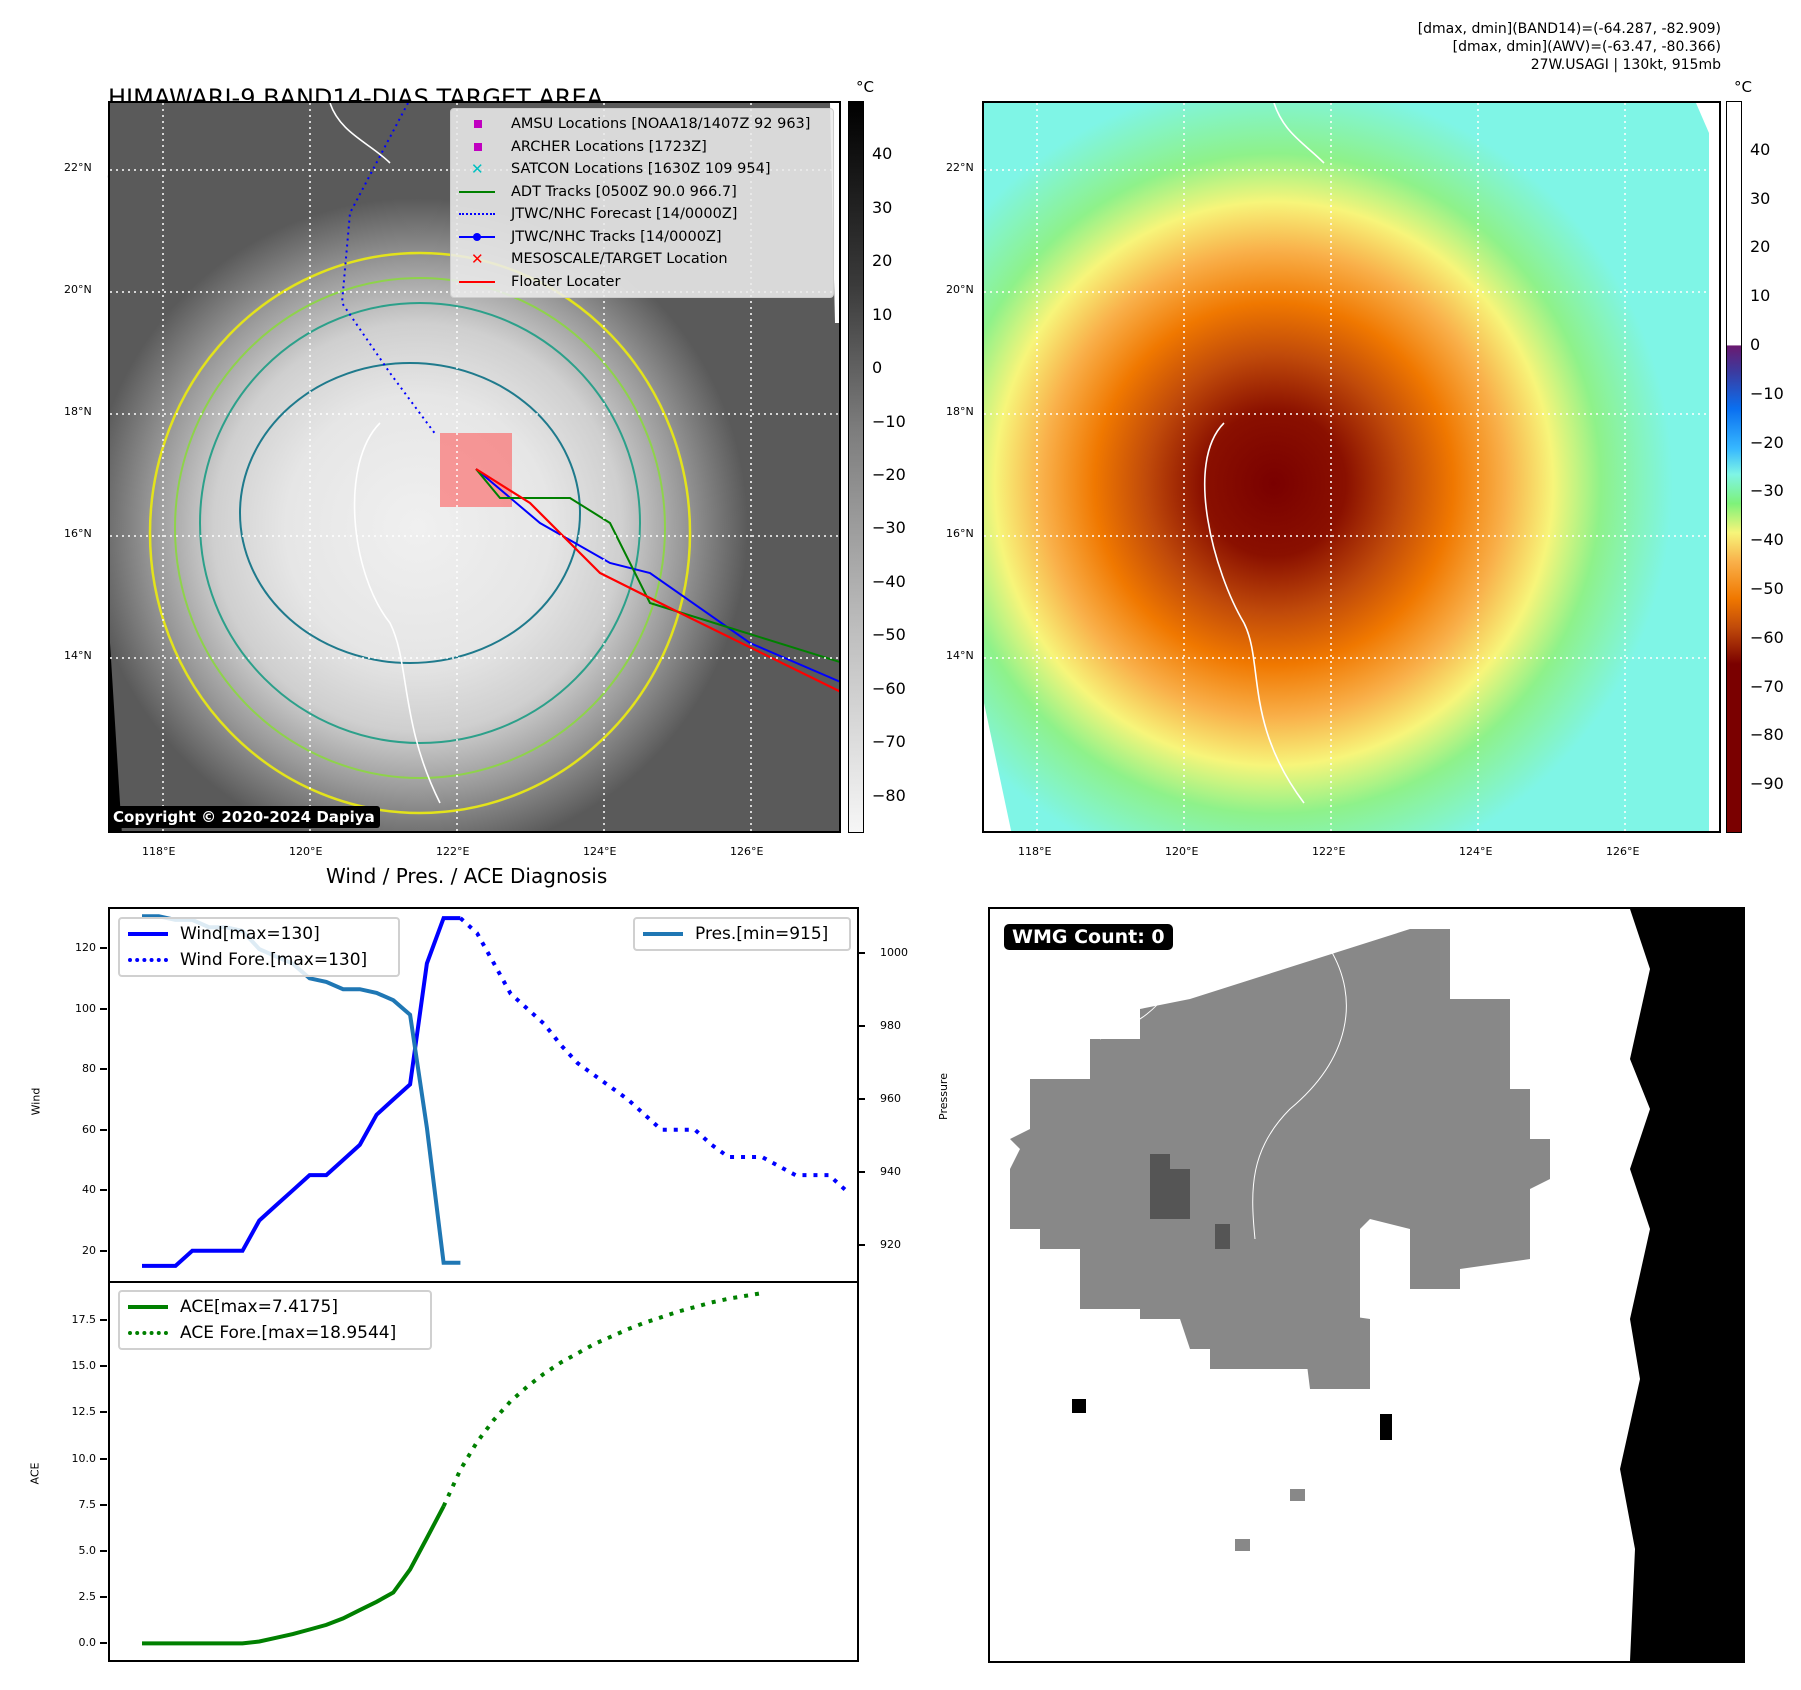  What do you see at coordinates (1088, 937) in the screenshot?
I see `wmg-count-badge: WMG Count: 0` at bounding box center [1088, 937].